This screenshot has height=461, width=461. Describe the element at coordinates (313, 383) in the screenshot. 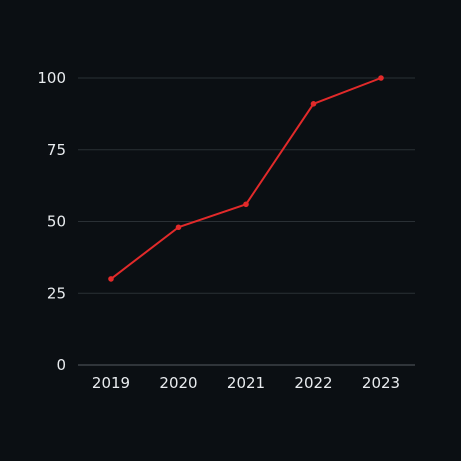

I see `x-tick-label: 2022` at that location.